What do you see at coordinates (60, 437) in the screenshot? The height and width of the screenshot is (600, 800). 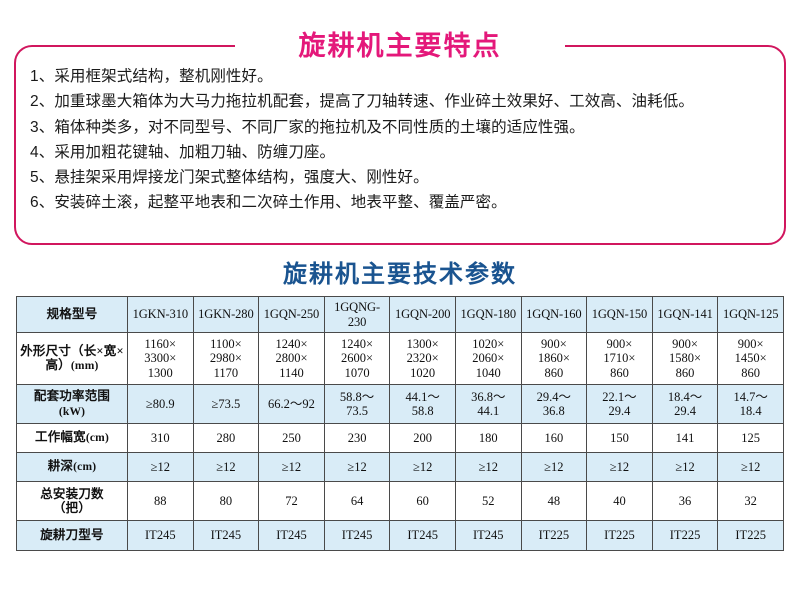 I see `row-label-text: 工作幅宽` at bounding box center [60, 437].